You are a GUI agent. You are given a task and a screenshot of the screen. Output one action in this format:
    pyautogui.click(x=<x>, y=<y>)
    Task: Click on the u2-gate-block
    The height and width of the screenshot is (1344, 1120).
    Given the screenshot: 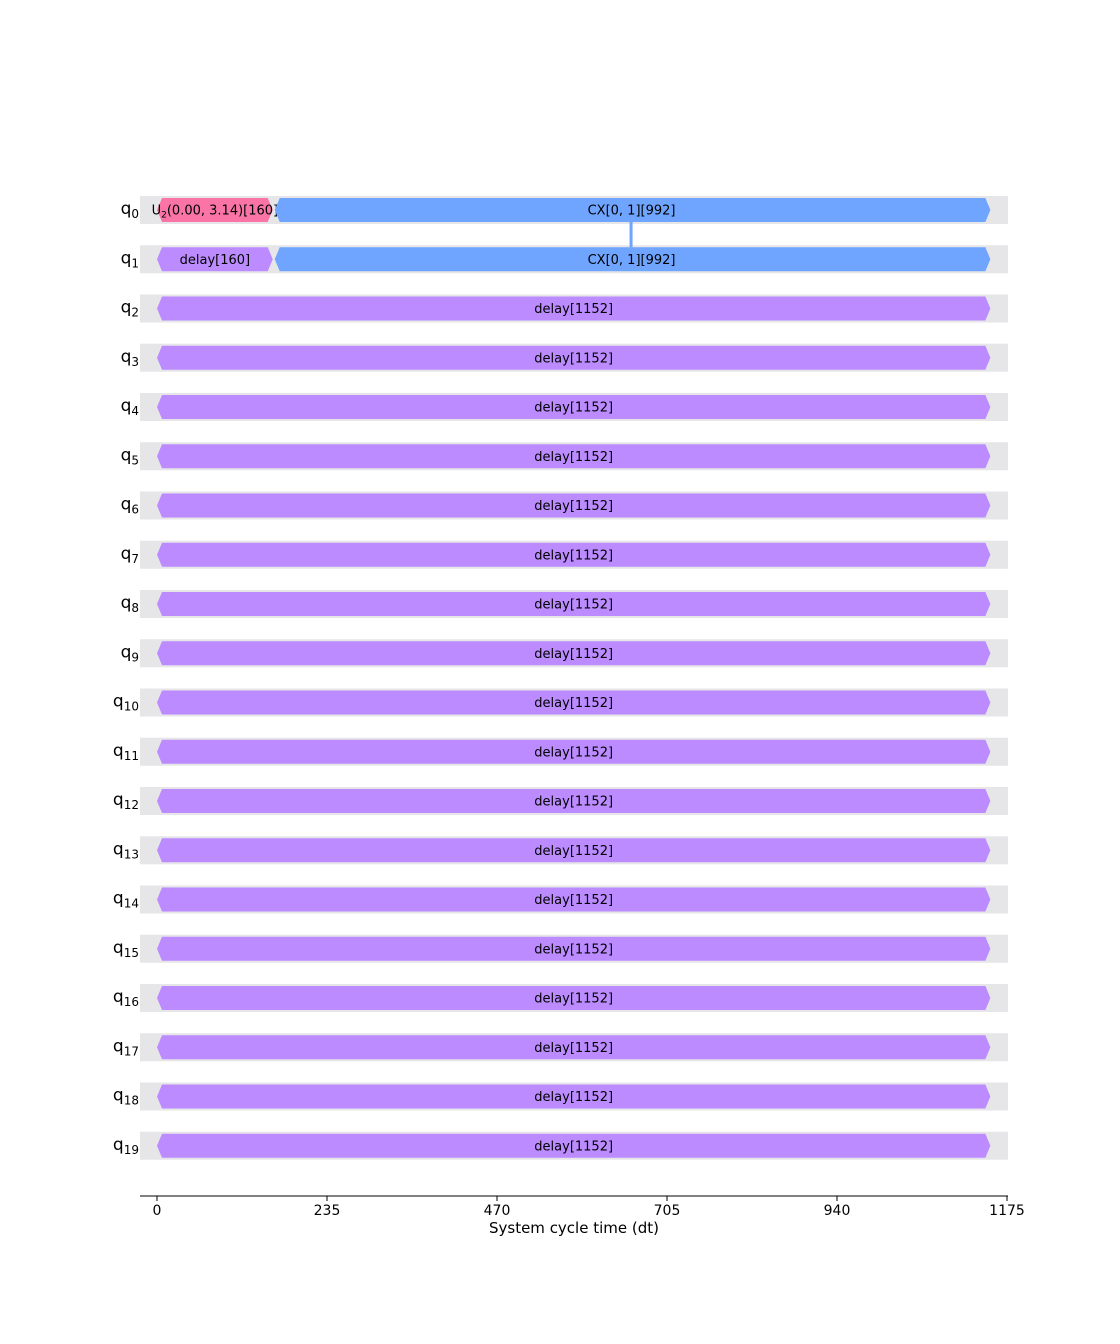 What is the action you would take?
    pyautogui.click(x=215, y=210)
    